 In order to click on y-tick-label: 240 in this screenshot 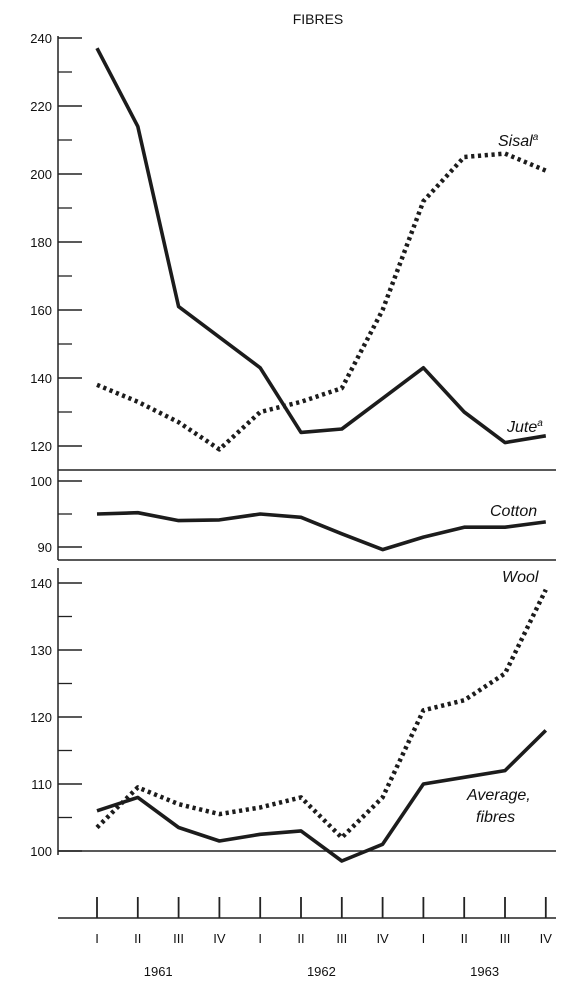, I will do `click(41, 38)`.